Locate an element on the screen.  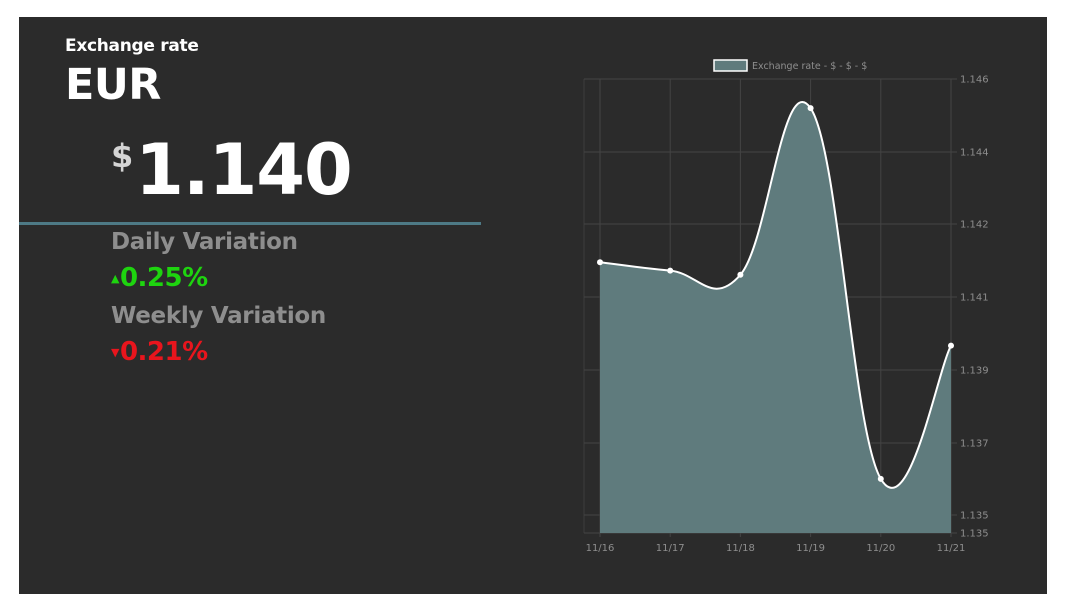
legend-swatch is located at coordinates (730, 65).